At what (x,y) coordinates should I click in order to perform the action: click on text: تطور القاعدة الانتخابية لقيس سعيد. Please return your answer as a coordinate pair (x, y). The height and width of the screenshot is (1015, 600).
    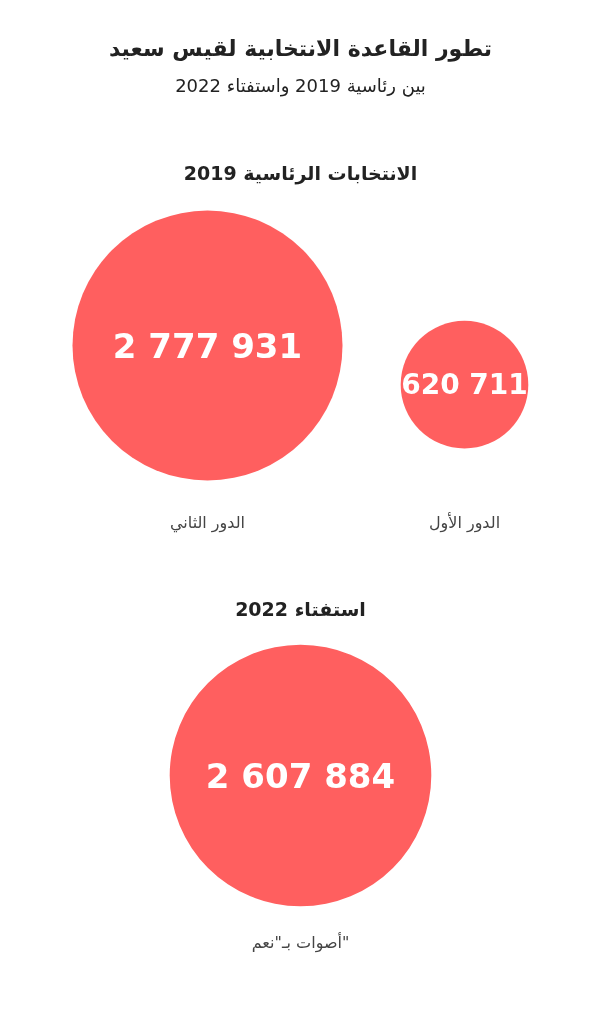
    Looking at the image, I should click on (300, 49).